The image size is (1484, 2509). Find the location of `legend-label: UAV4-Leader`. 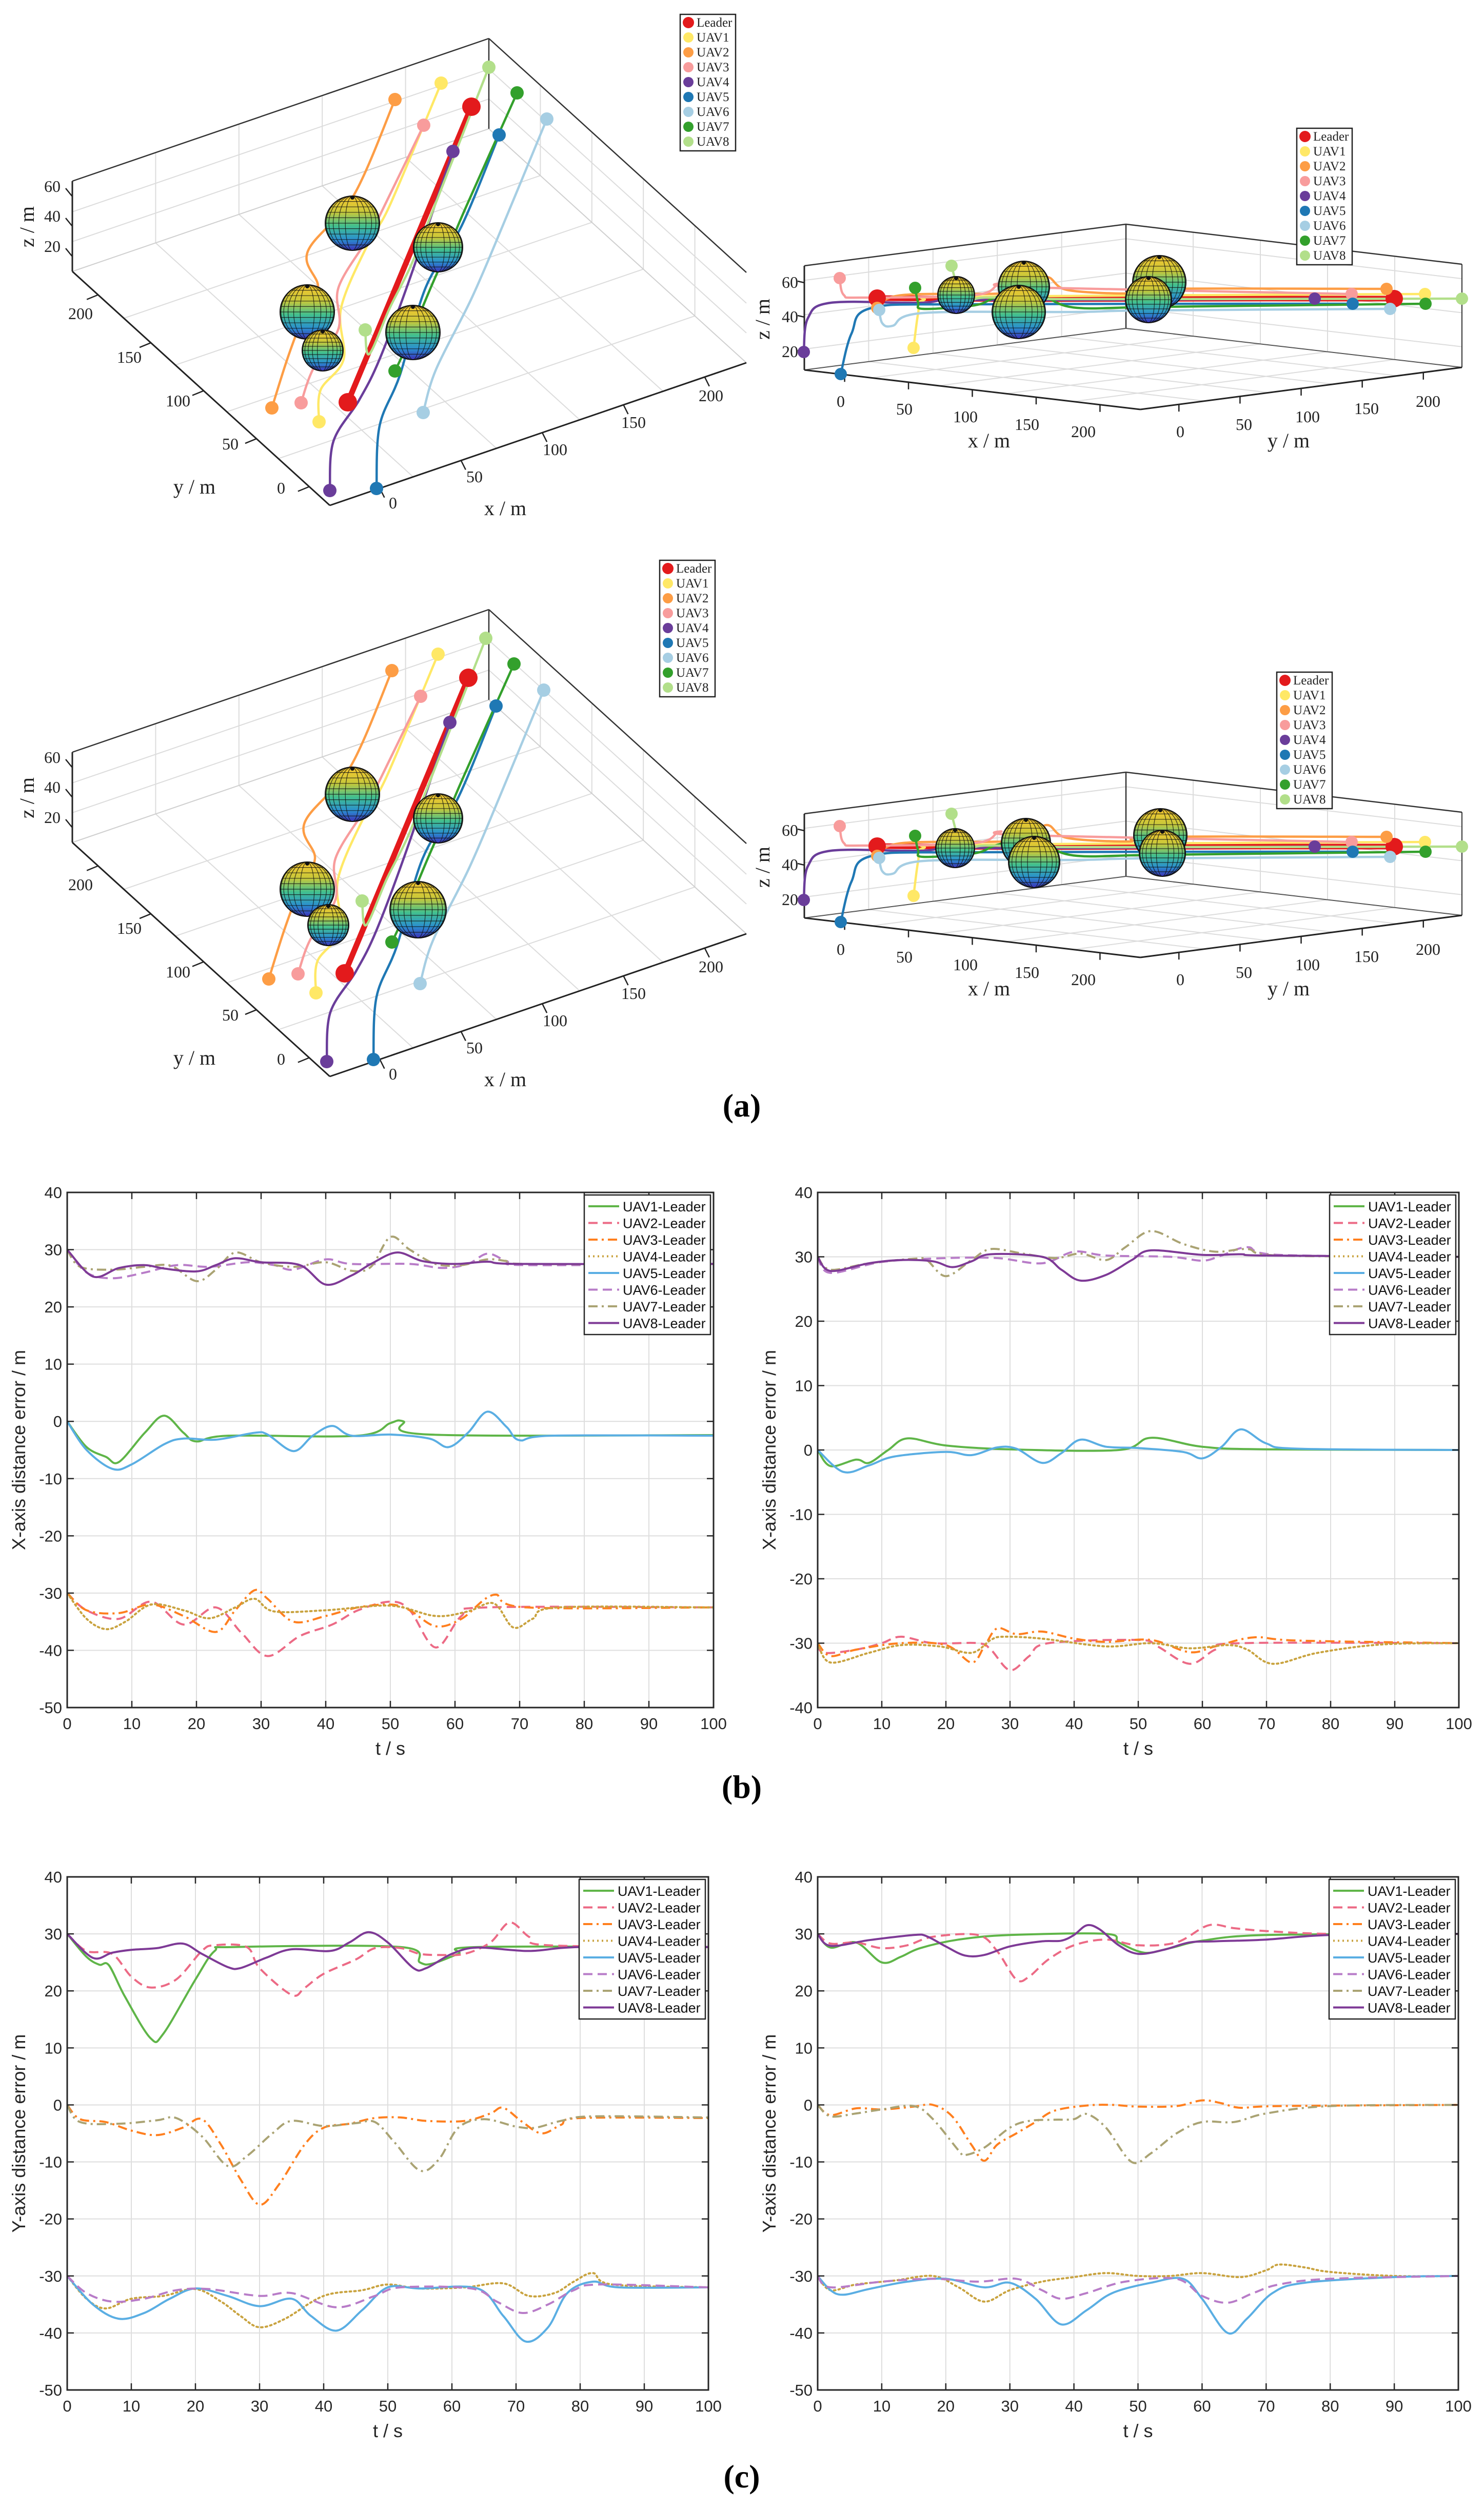

legend-label: UAV4-Leader is located at coordinates (659, 1941).